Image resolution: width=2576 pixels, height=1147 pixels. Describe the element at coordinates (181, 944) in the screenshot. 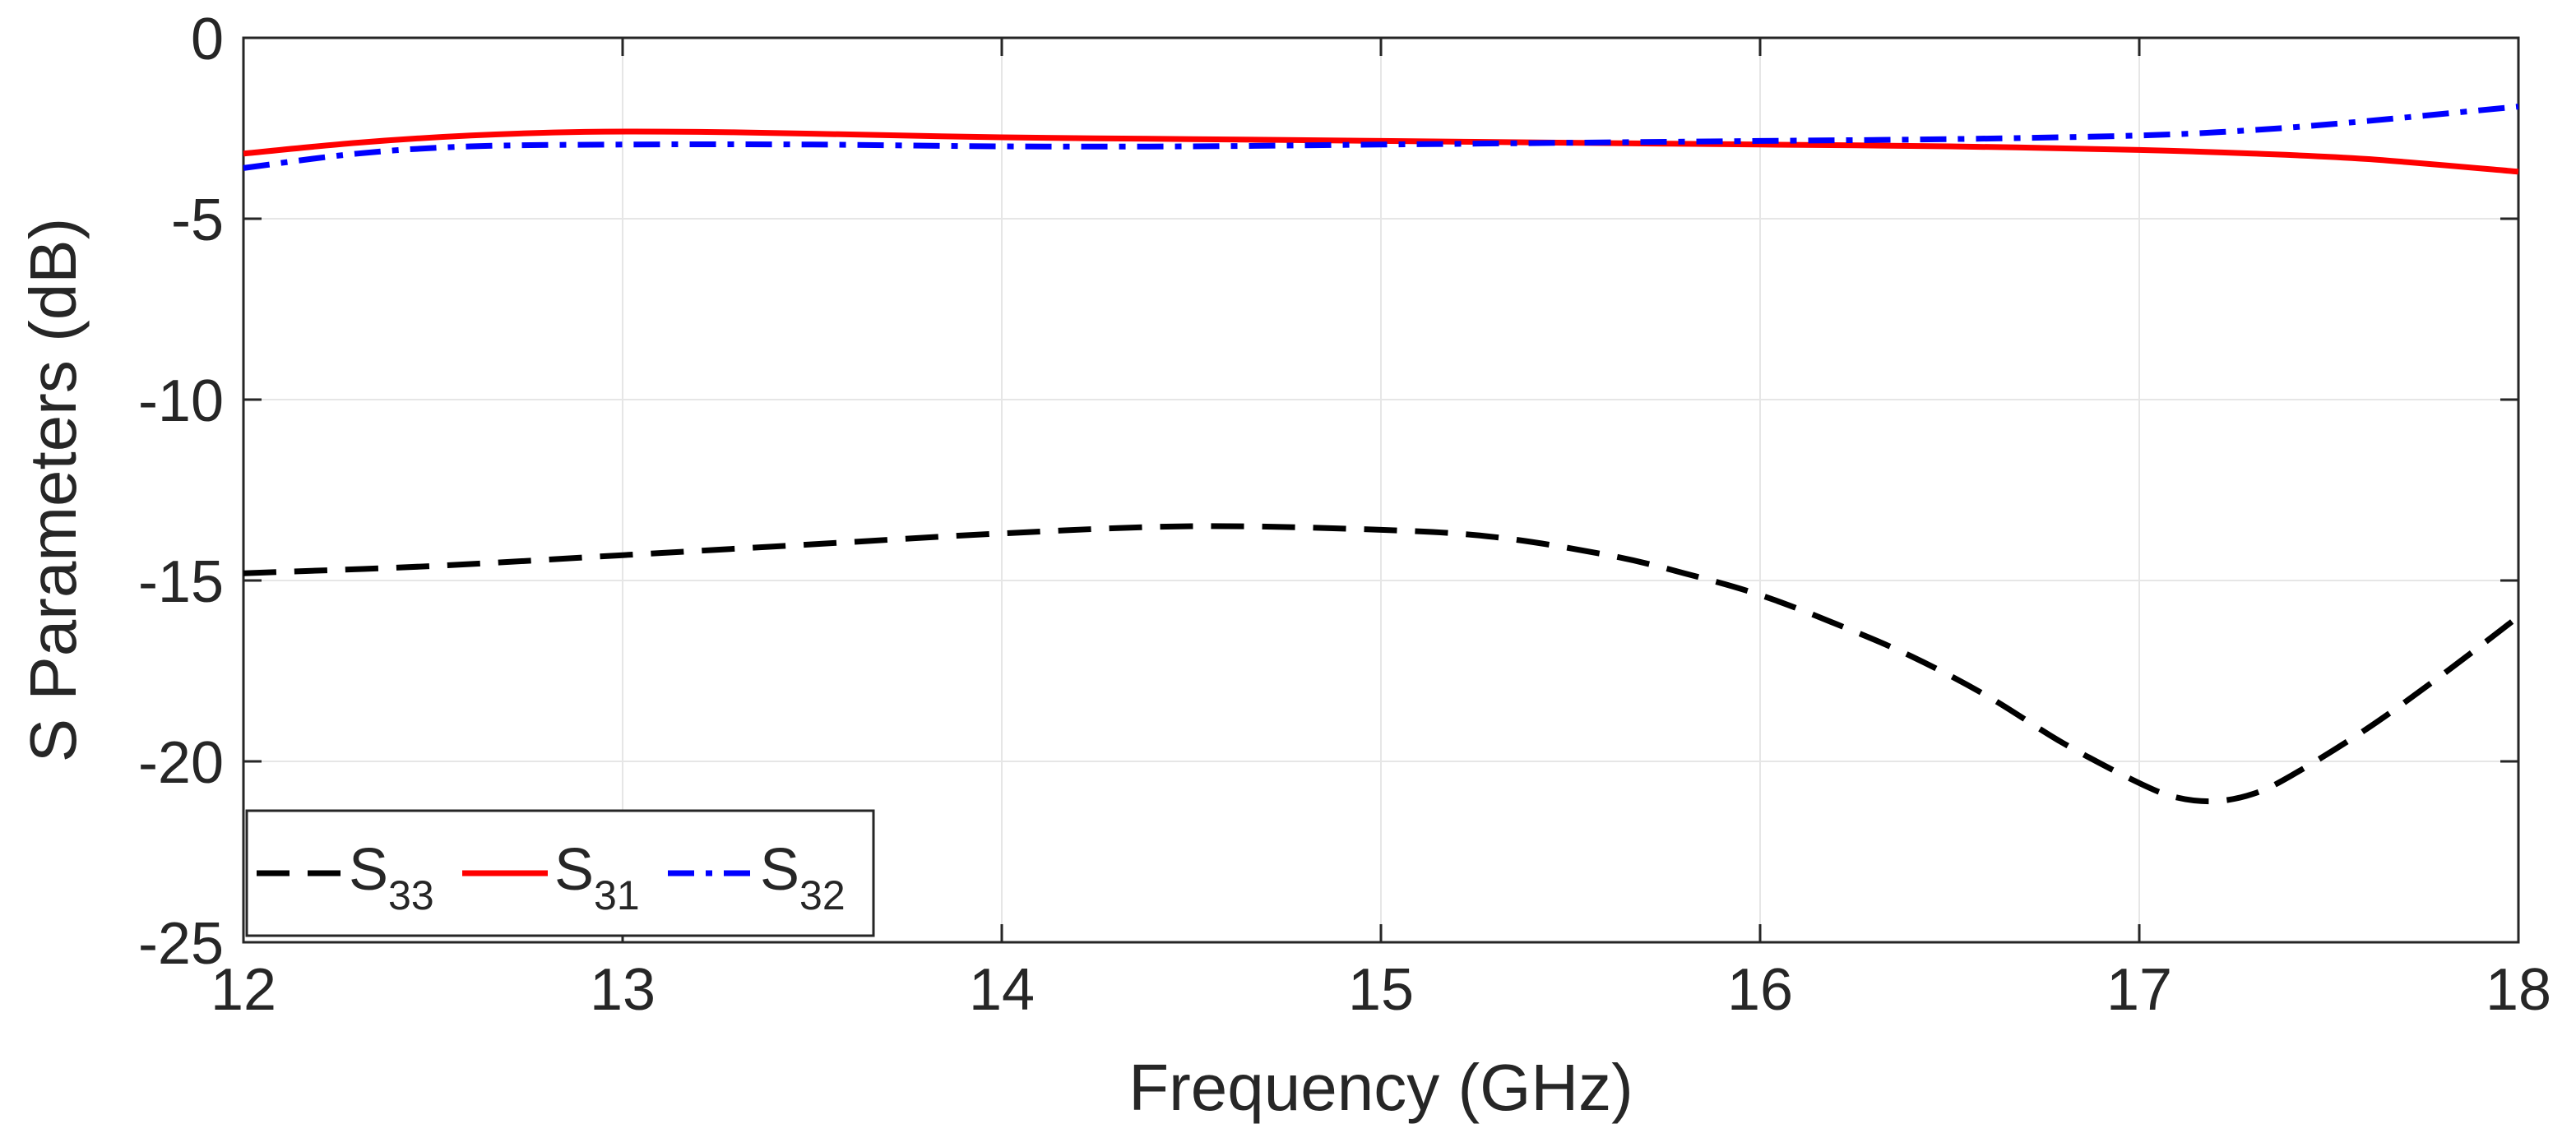

I see `y-tick-label: -25` at that location.